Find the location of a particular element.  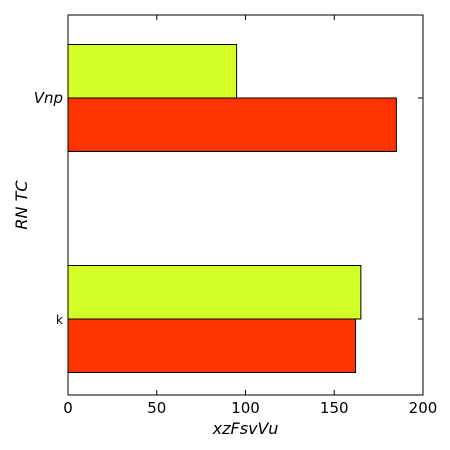

y-tick-label-k: k is located at coordinates (59, 320).